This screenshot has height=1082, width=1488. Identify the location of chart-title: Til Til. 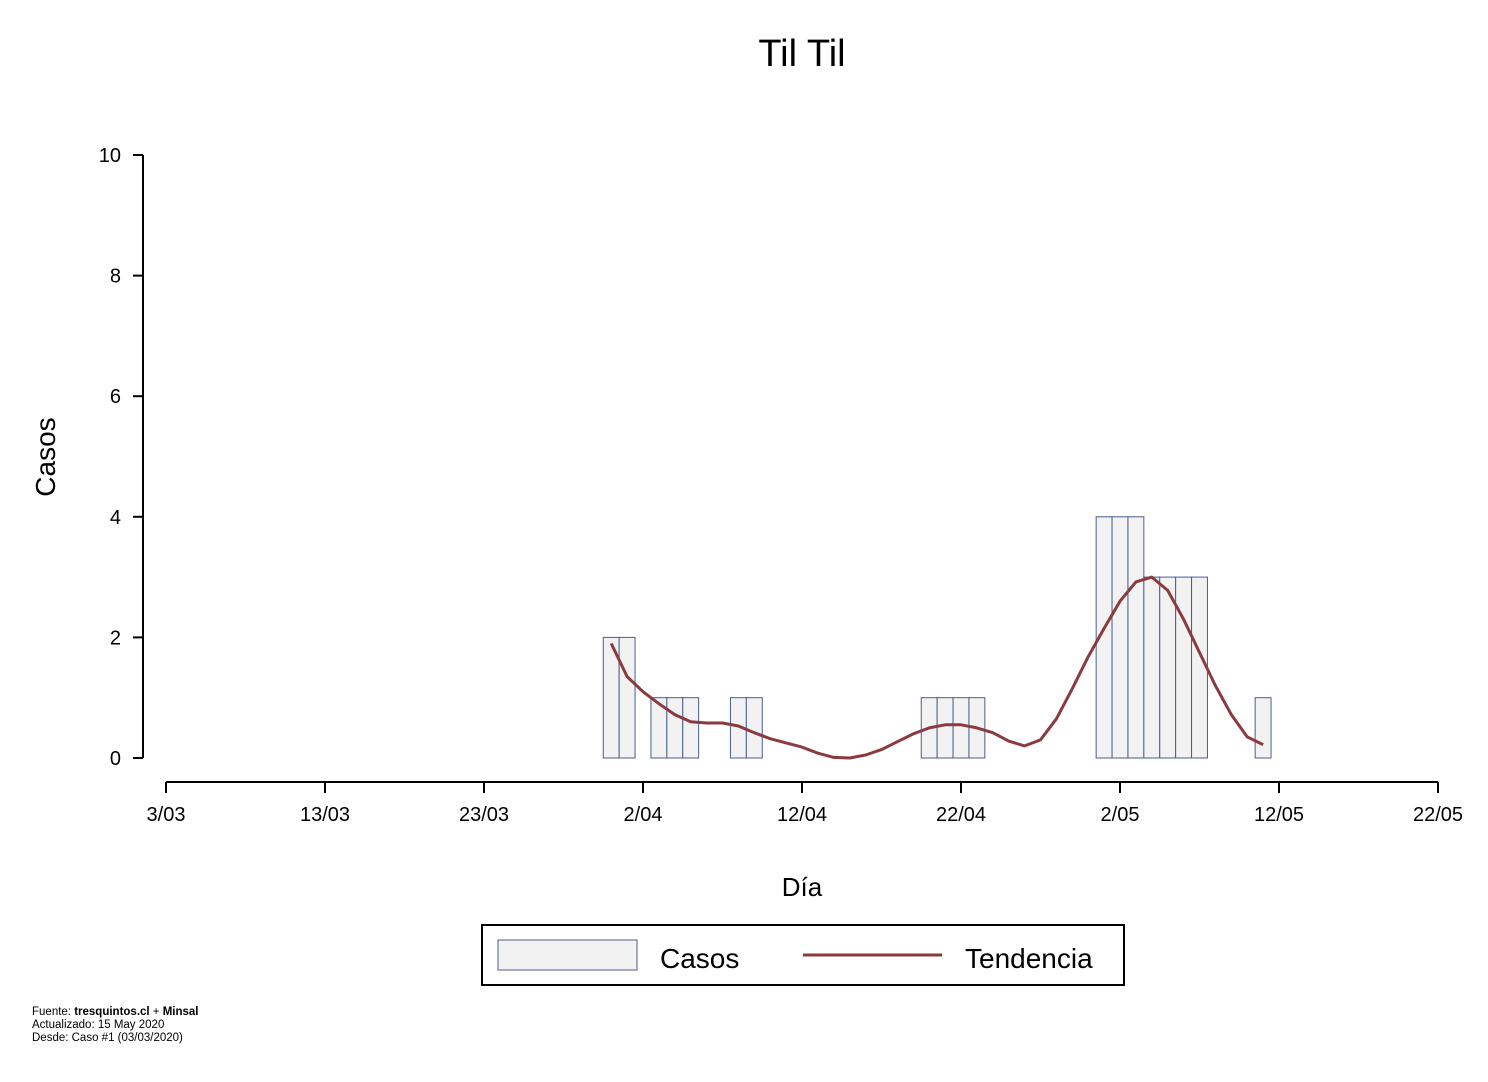
(801, 54).